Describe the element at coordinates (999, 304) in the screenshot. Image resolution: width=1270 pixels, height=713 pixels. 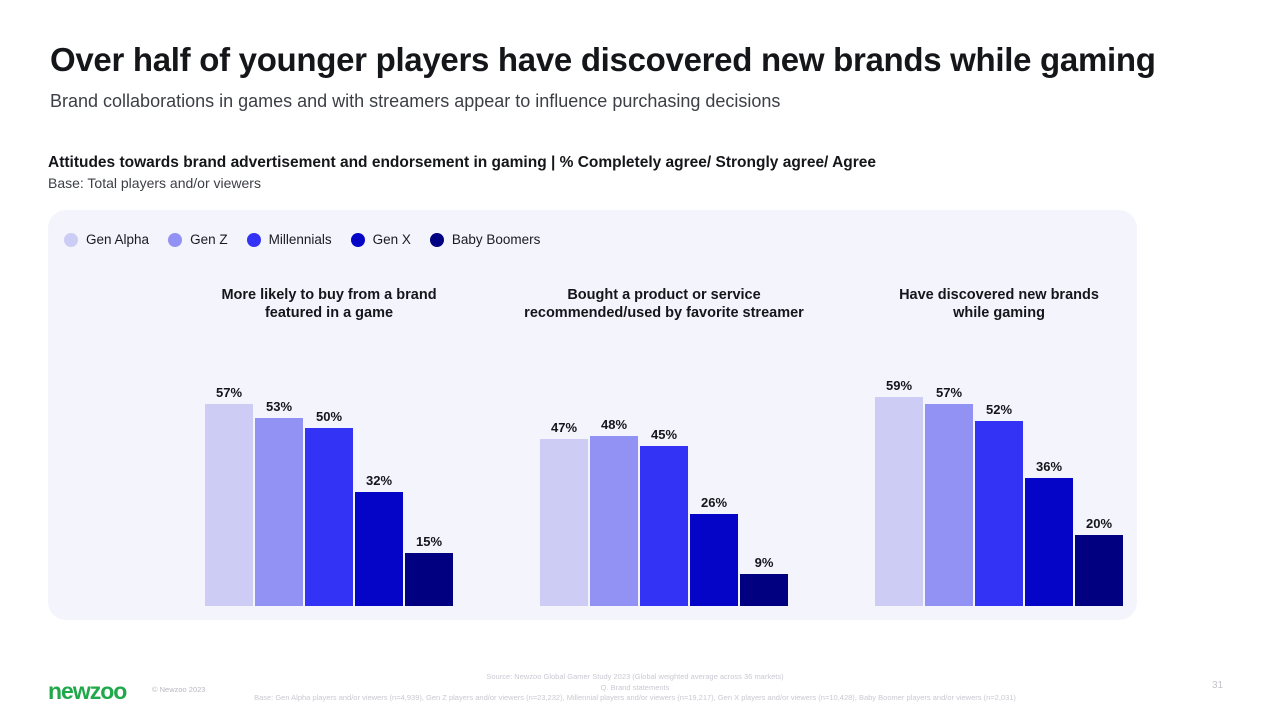
I see `bar-group-title: Have discovered new brands while gaming` at that location.